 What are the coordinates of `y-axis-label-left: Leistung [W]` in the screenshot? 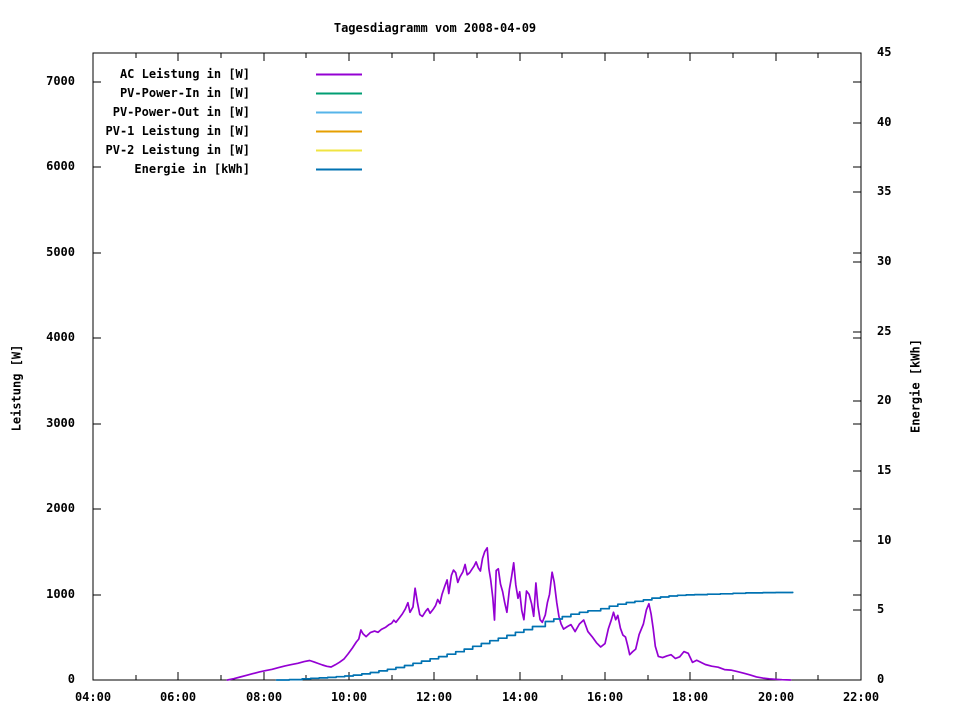 It's located at (16, 388).